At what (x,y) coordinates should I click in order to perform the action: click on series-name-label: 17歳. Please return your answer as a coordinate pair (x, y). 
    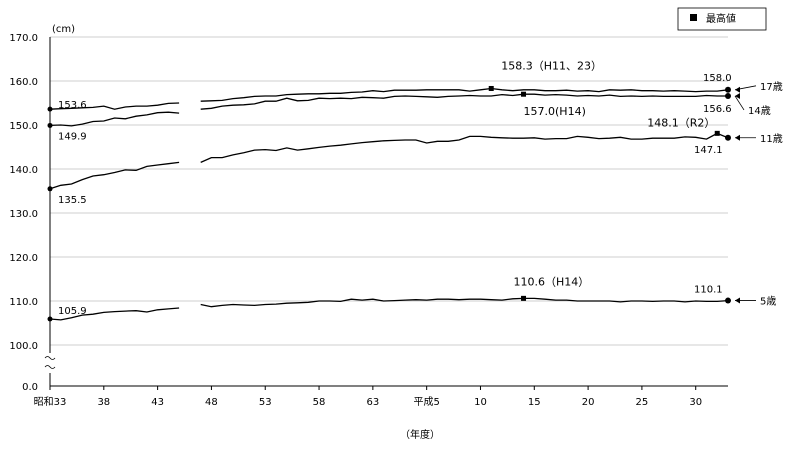
    Looking at the image, I should click on (771, 87).